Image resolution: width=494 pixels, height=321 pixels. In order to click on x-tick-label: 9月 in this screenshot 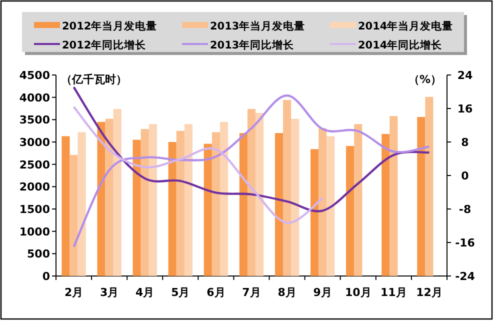, I will do `click(322, 292)`.